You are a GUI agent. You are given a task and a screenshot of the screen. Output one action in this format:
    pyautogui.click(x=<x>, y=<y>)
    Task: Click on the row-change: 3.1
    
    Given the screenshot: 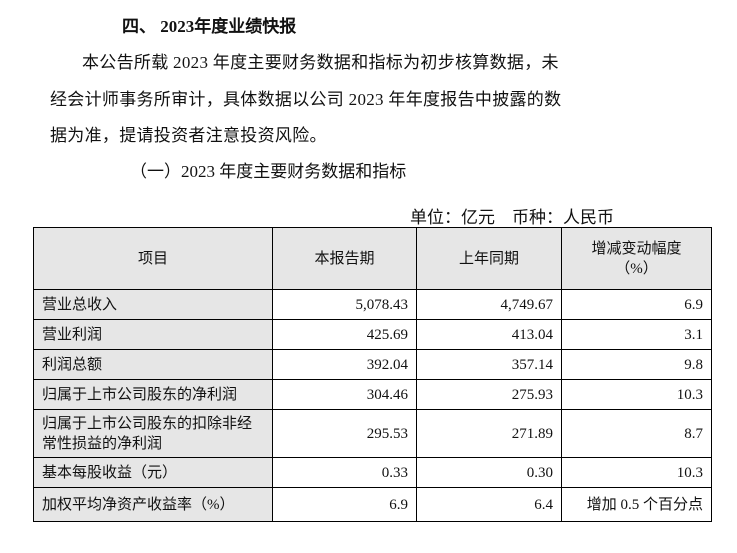 What is the action you would take?
    pyautogui.click(x=636, y=334)
    